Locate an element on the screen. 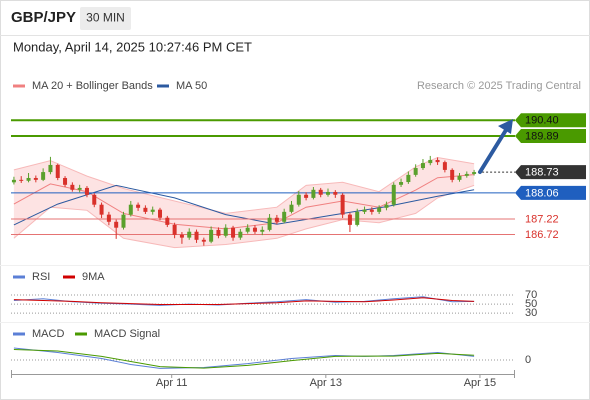 Image resolution: width=590 pixels, height=400 pixels. timeframe-box is located at coordinates (105, 18).